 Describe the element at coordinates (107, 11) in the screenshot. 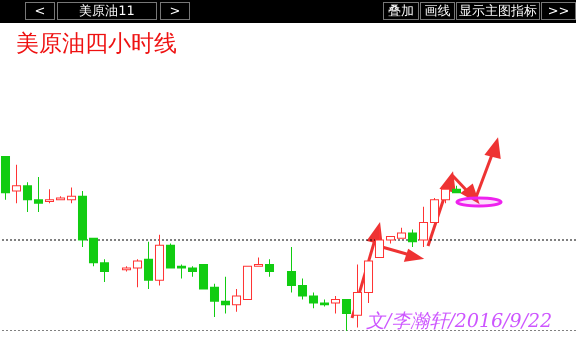

I see `text: 美原油11` at that location.